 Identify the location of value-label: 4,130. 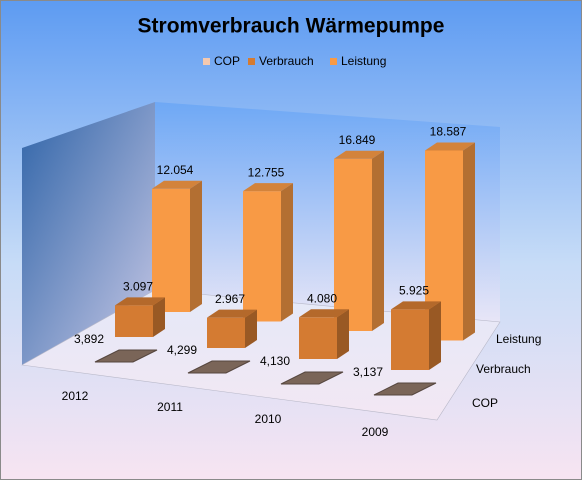
(275, 361).